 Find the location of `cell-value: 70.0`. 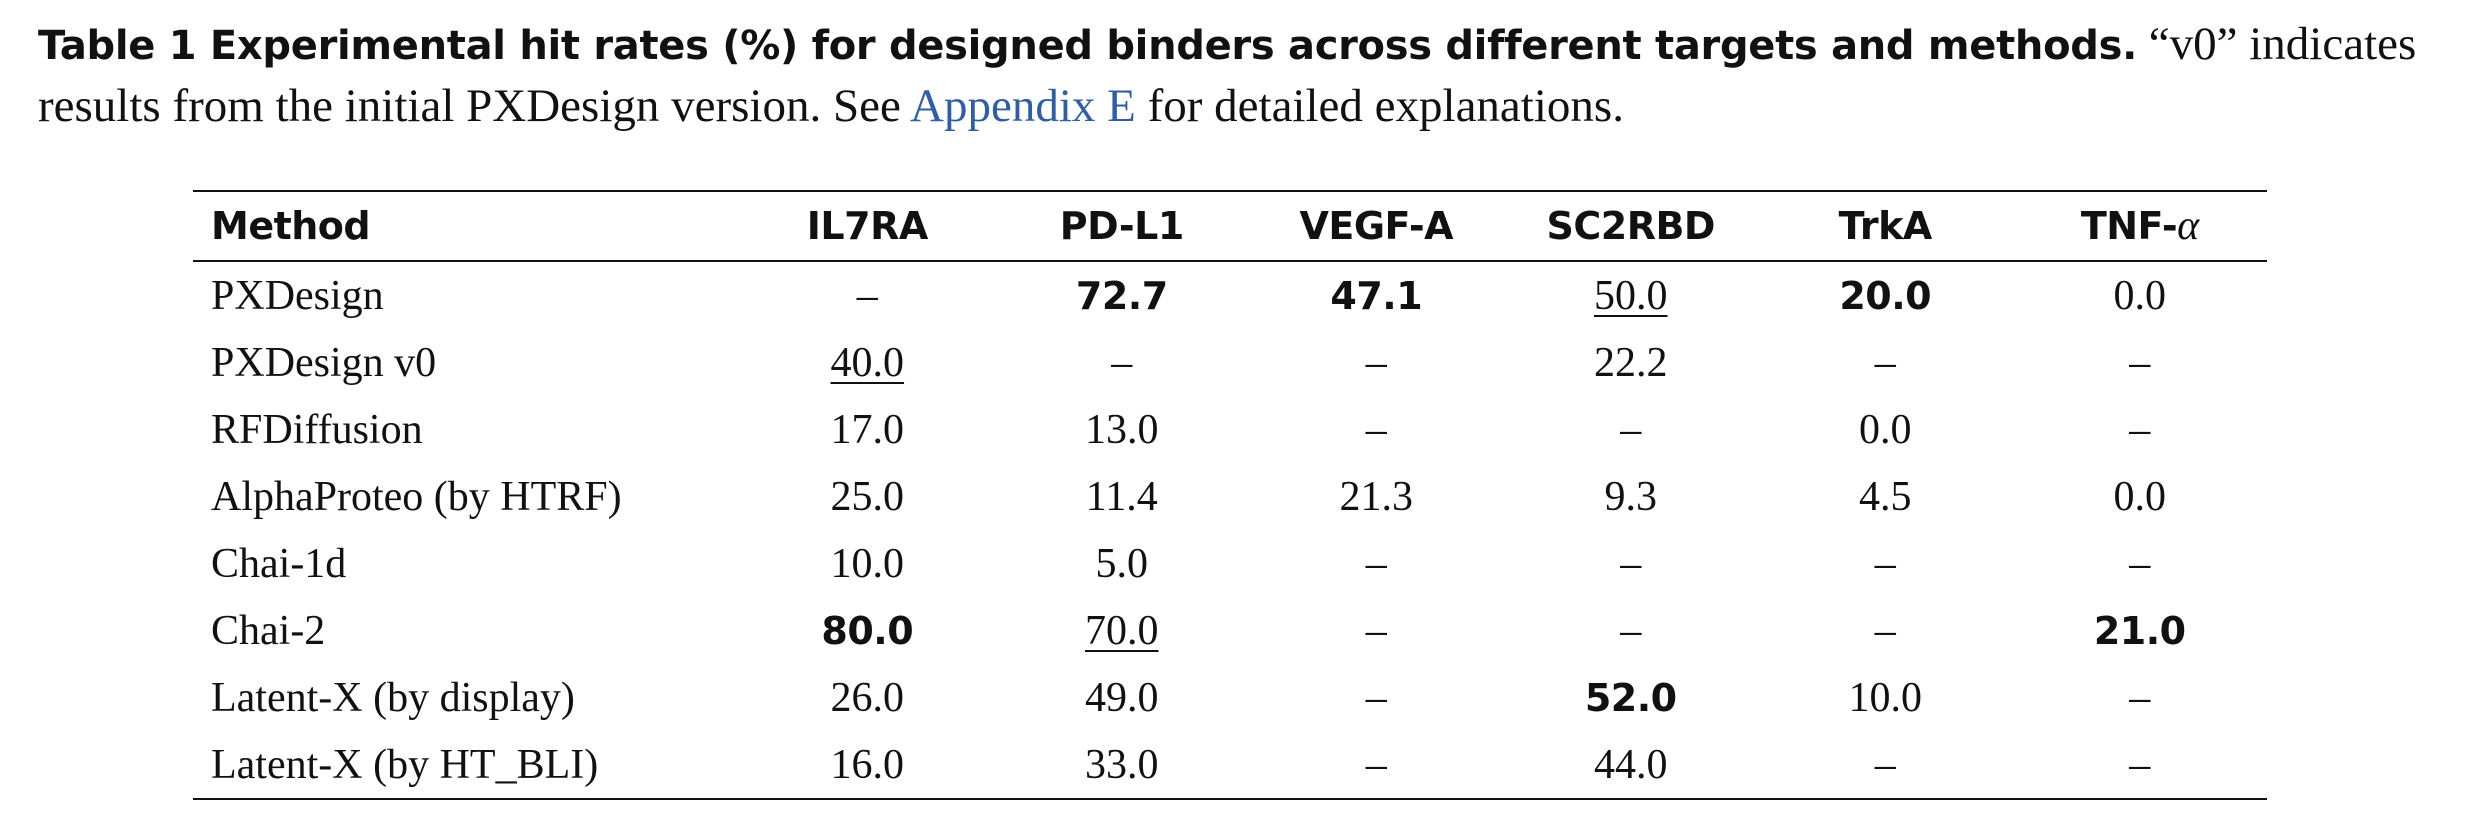

cell-value: 70.0 is located at coordinates (1122, 630).